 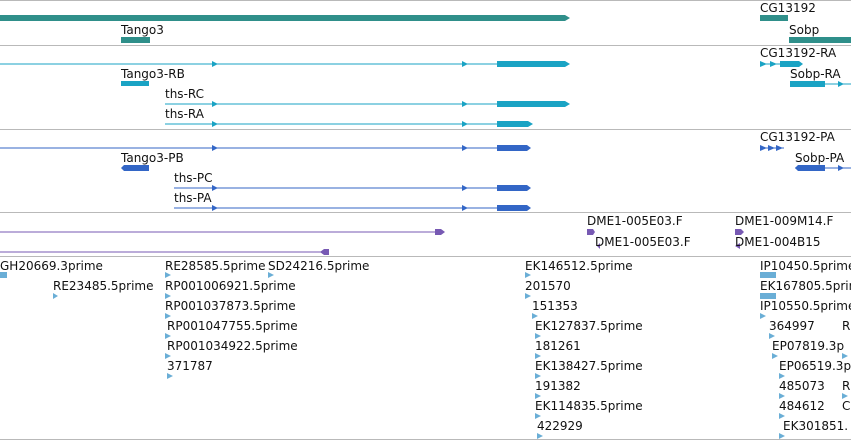 What do you see at coordinates (367, 104) in the screenshot?
I see `transcript-glyph-ths-rc` at bounding box center [367, 104].